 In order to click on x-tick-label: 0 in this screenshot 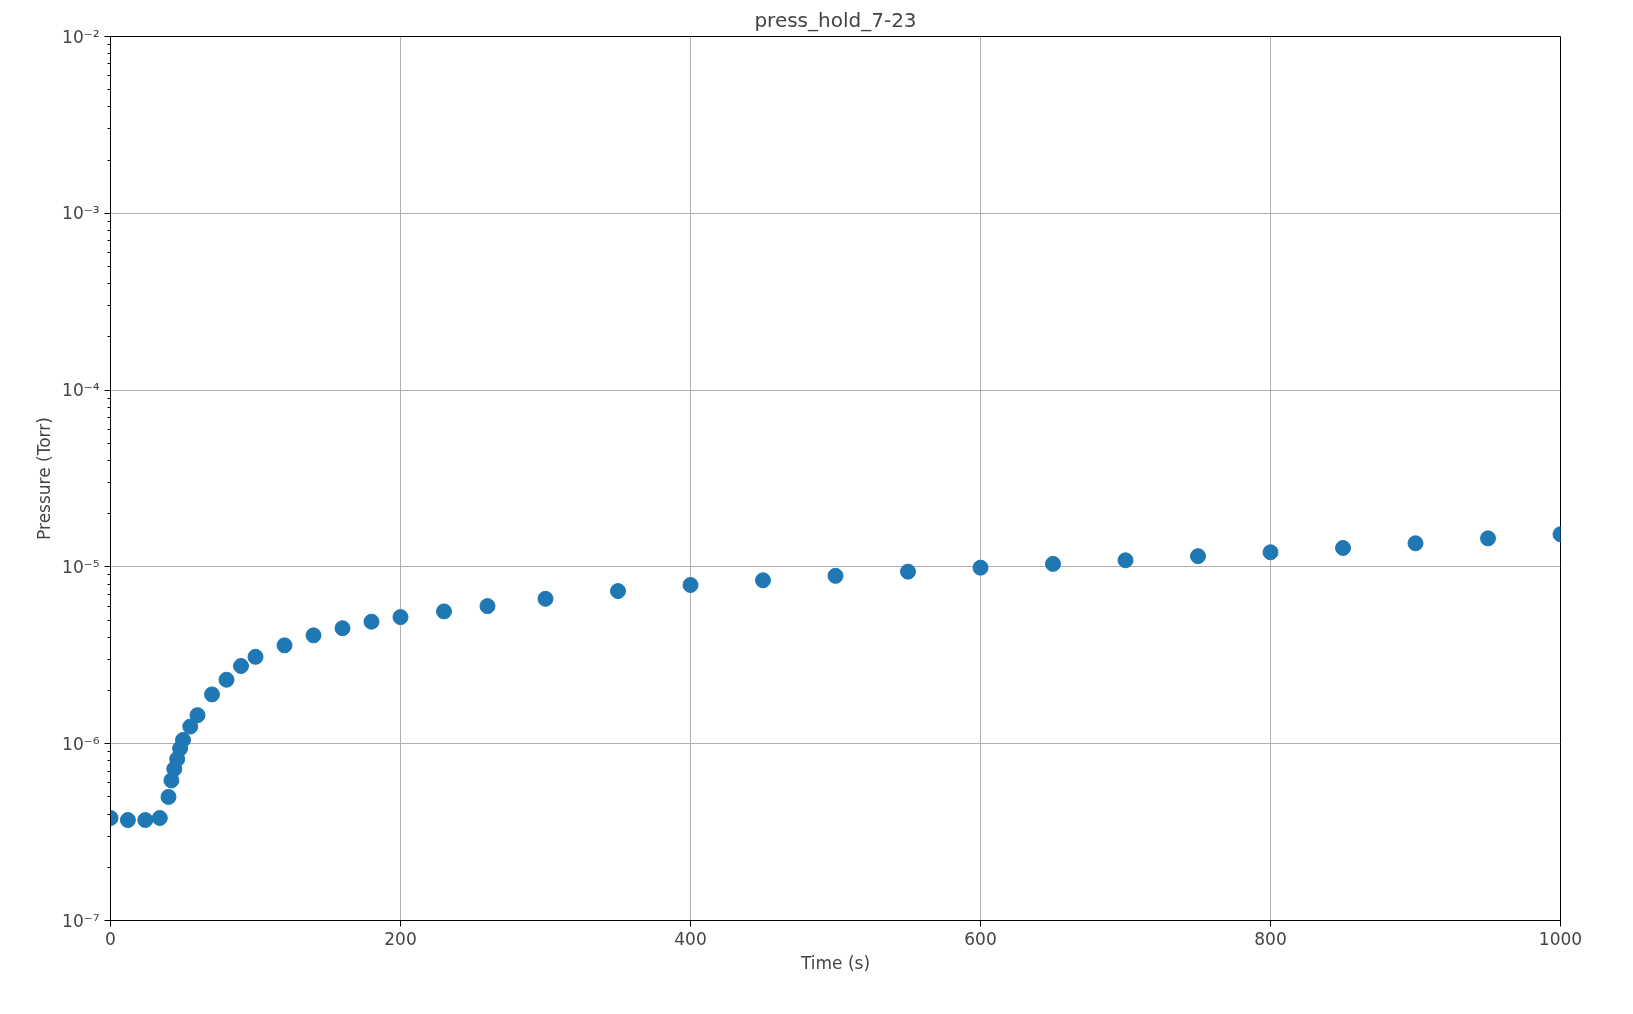, I will do `click(110, 938)`.